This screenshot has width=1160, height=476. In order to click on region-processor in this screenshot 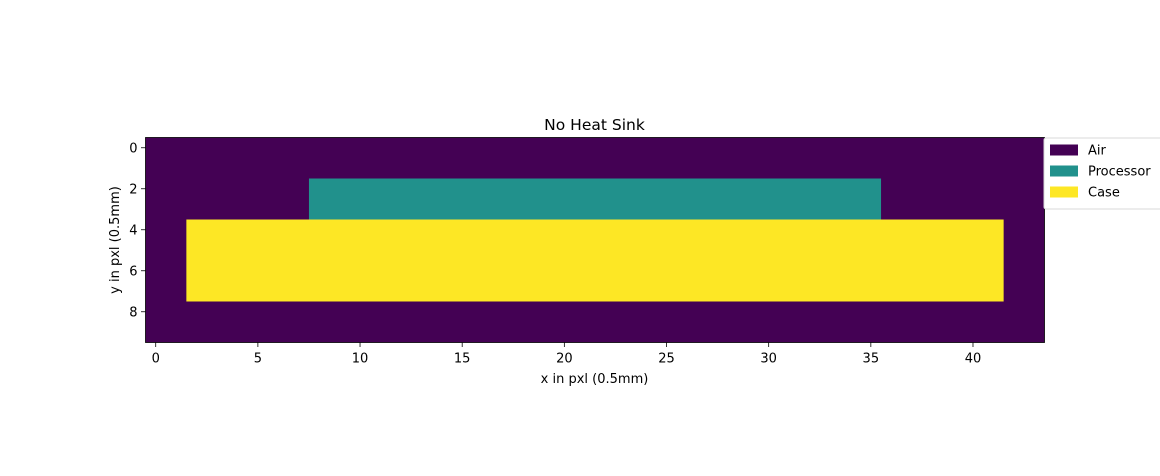, I will do `click(595, 199)`.